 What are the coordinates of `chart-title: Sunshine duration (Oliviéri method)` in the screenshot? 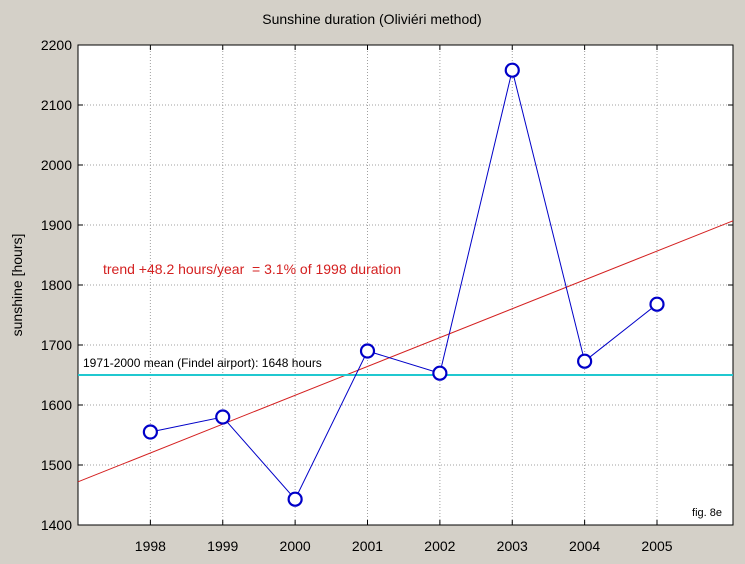 It's located at (371, 19).